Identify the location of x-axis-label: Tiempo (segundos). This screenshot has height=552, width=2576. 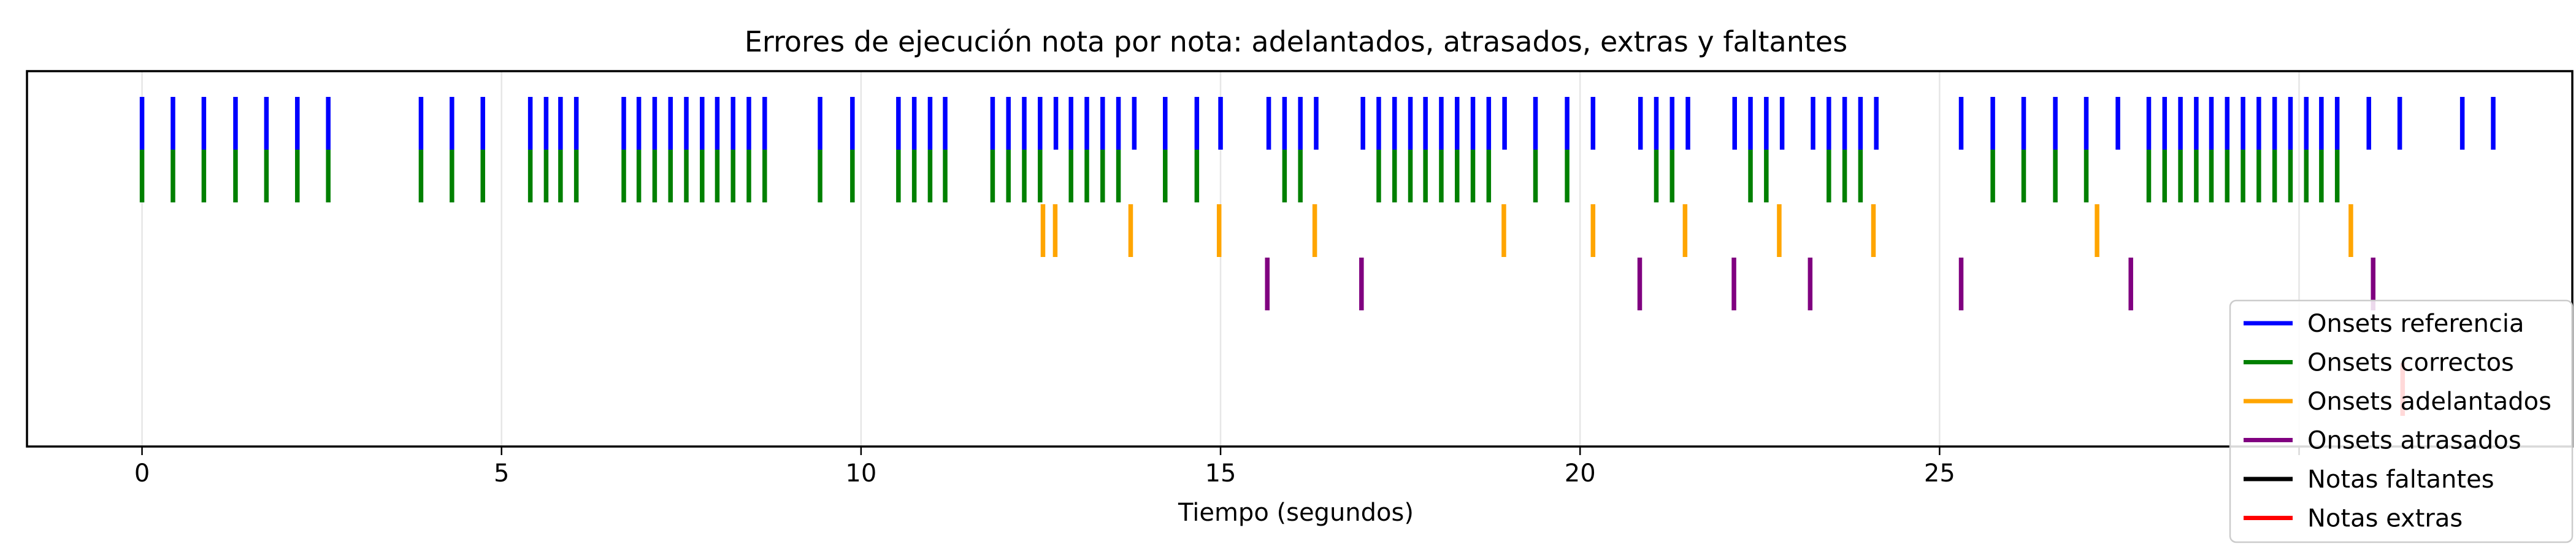
(1296, 513).